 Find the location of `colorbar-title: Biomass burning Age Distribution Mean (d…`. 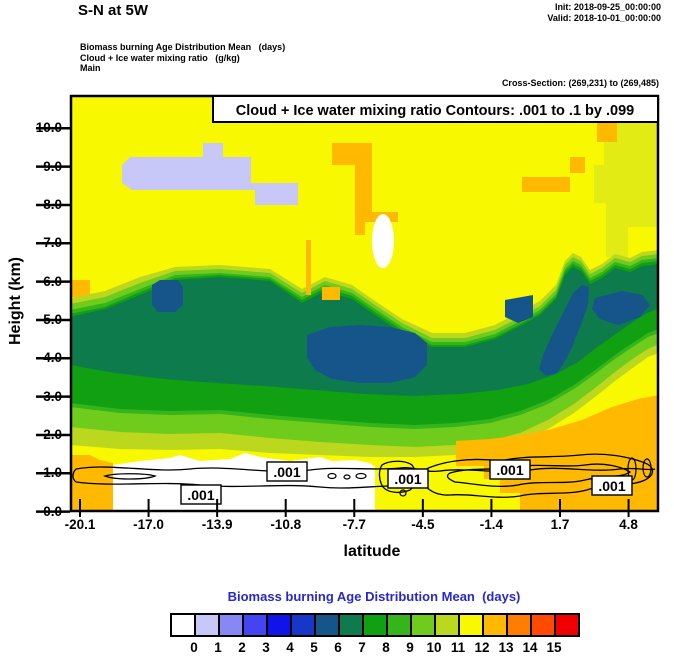

colorbar-title: Biomass burning Age Distribution Mean (d… is located at coordinates (374, 596).